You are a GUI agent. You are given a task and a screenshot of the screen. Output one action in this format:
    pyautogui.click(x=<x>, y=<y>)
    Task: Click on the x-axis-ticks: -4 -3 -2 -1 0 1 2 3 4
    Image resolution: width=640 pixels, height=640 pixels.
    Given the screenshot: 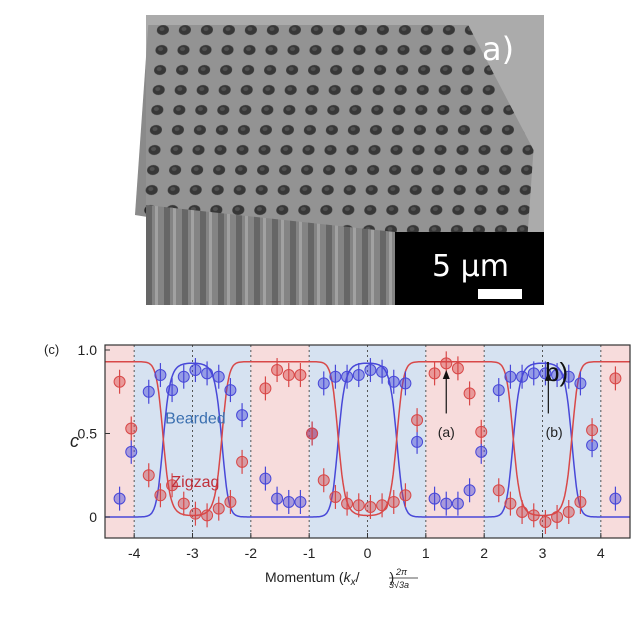 What is the action you would take?
    pyautogui.click(x=366, y=547)
    